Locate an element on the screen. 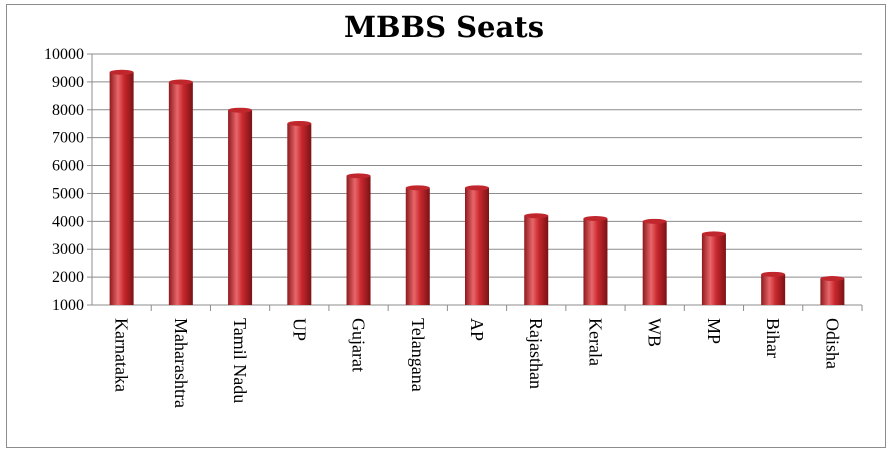  x-tick-label: MP is located at coordinates (714, 331).